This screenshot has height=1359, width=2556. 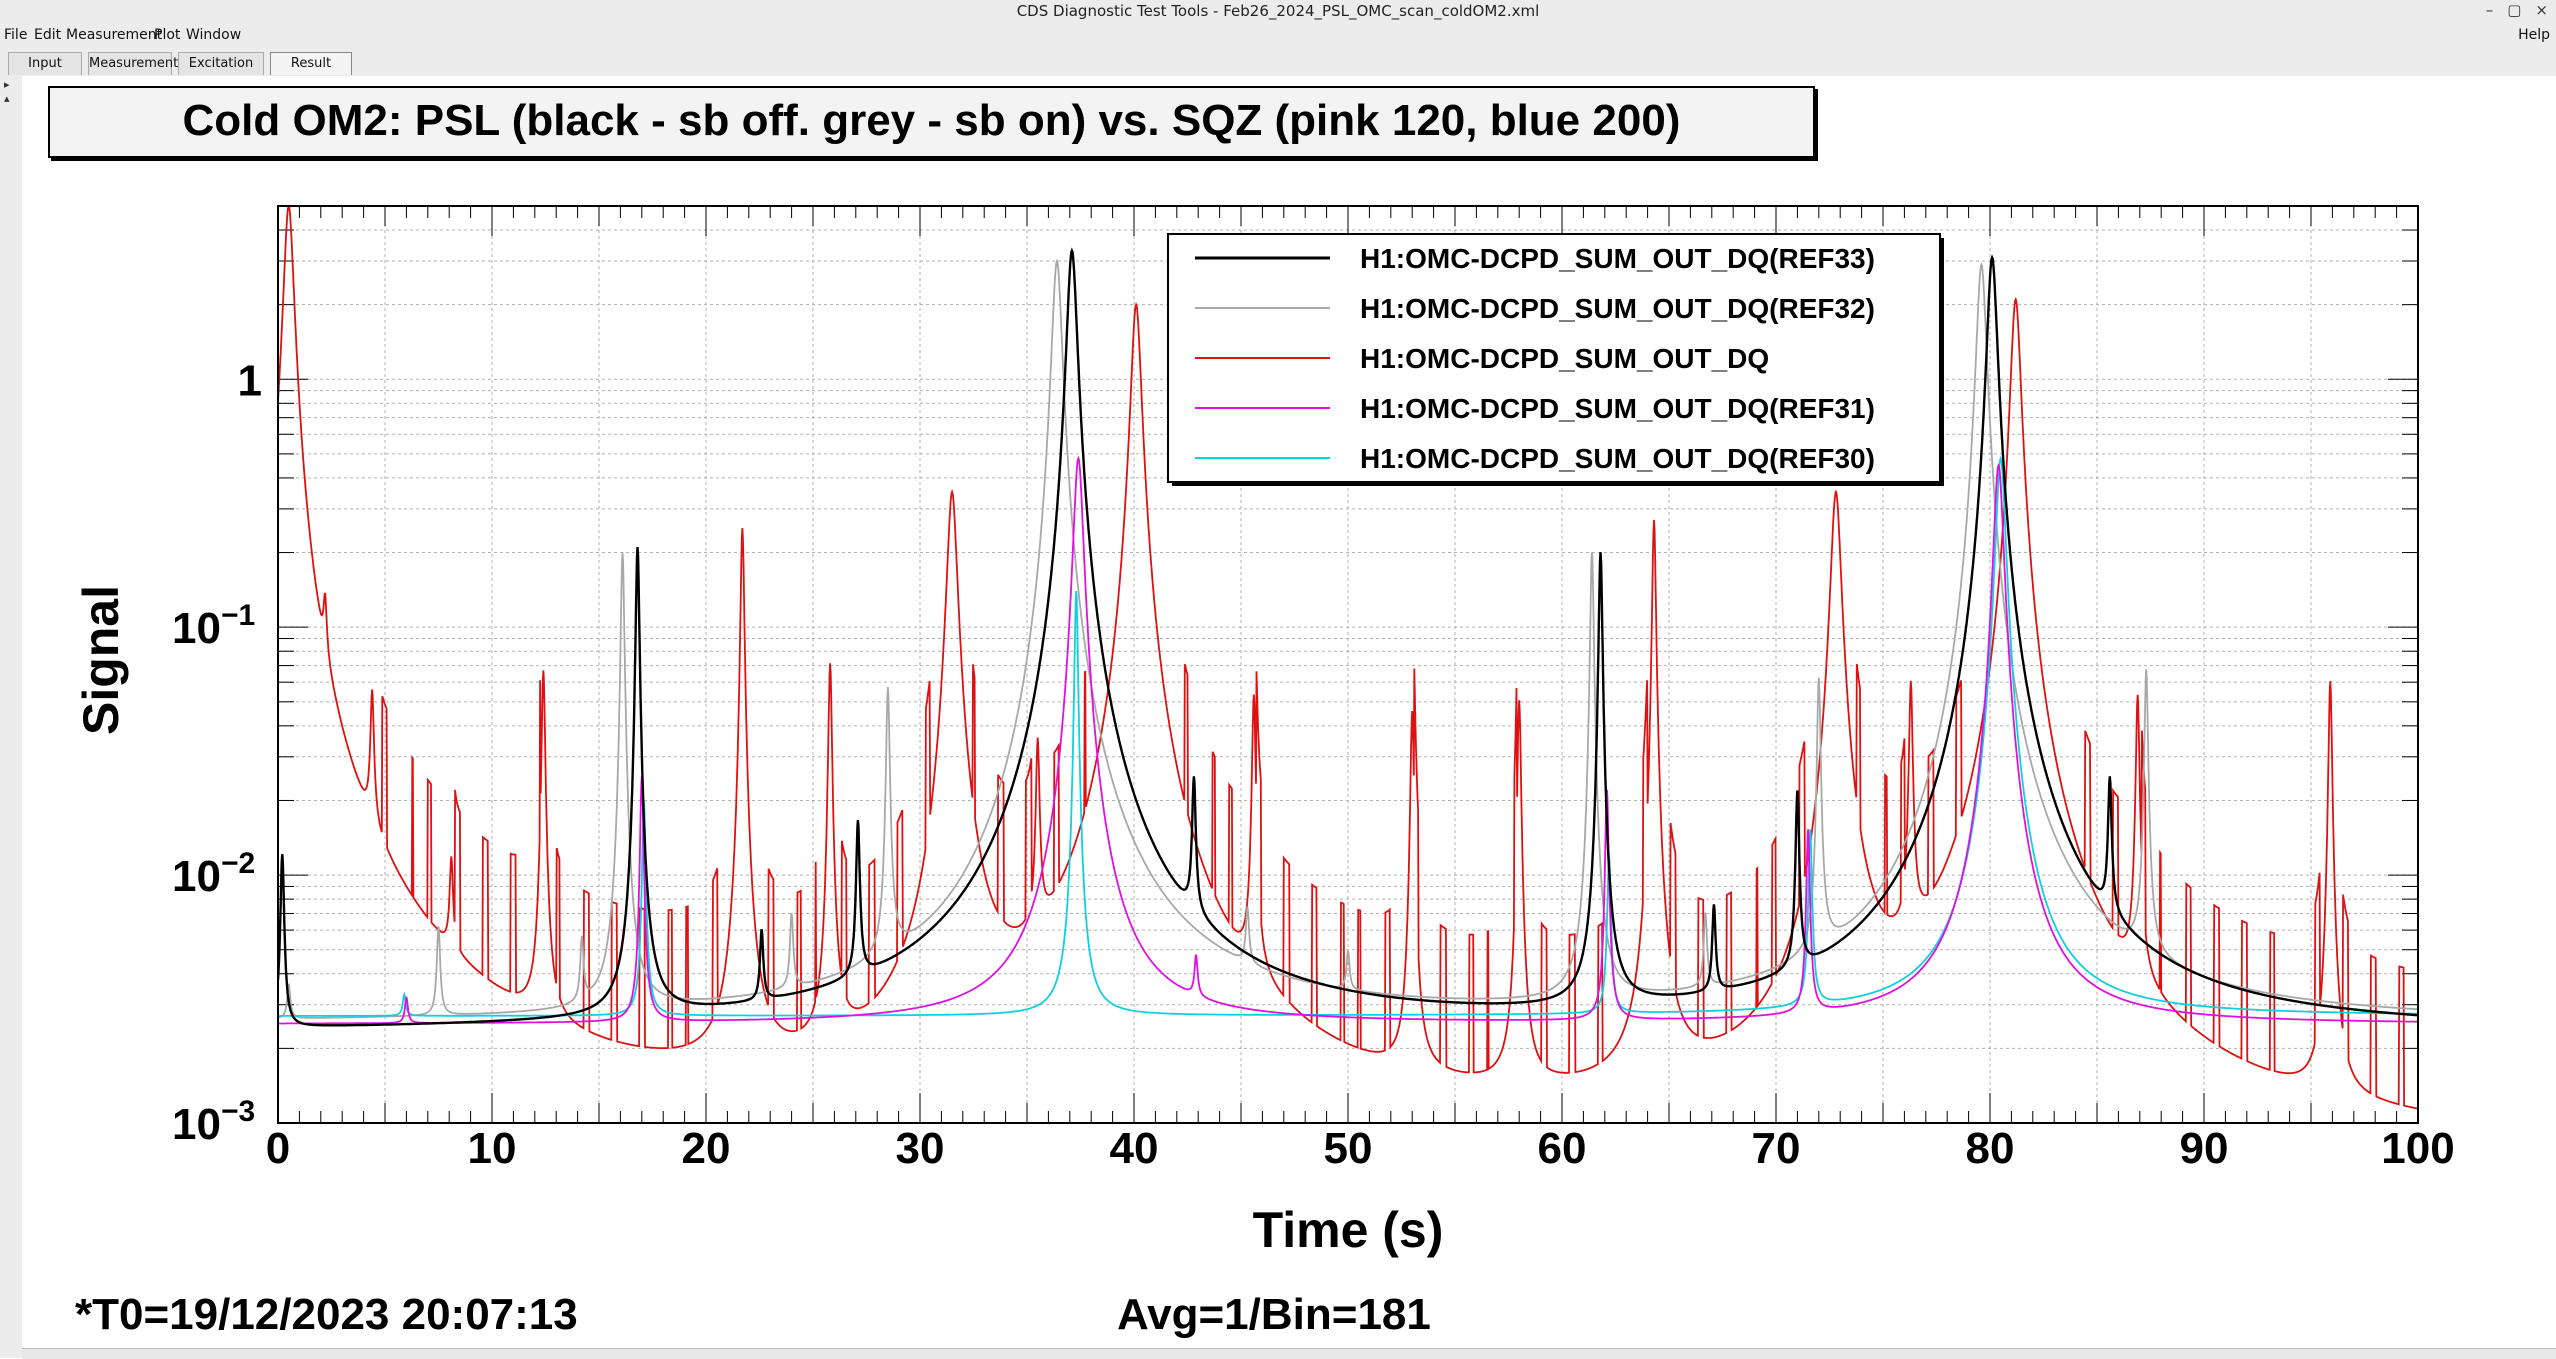 I want to click on menu-bar: File Edit Measurement Plot Window Help, so click(x=1278, y=36).